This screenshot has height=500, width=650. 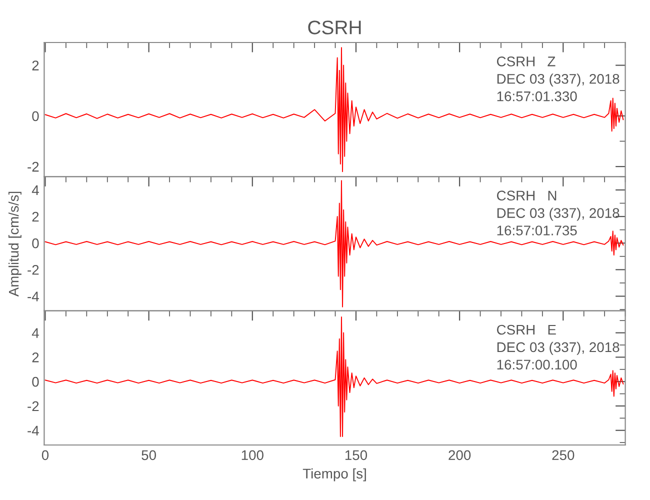 I want to click on x-tick-label: 250, so click(x=563, y=455).